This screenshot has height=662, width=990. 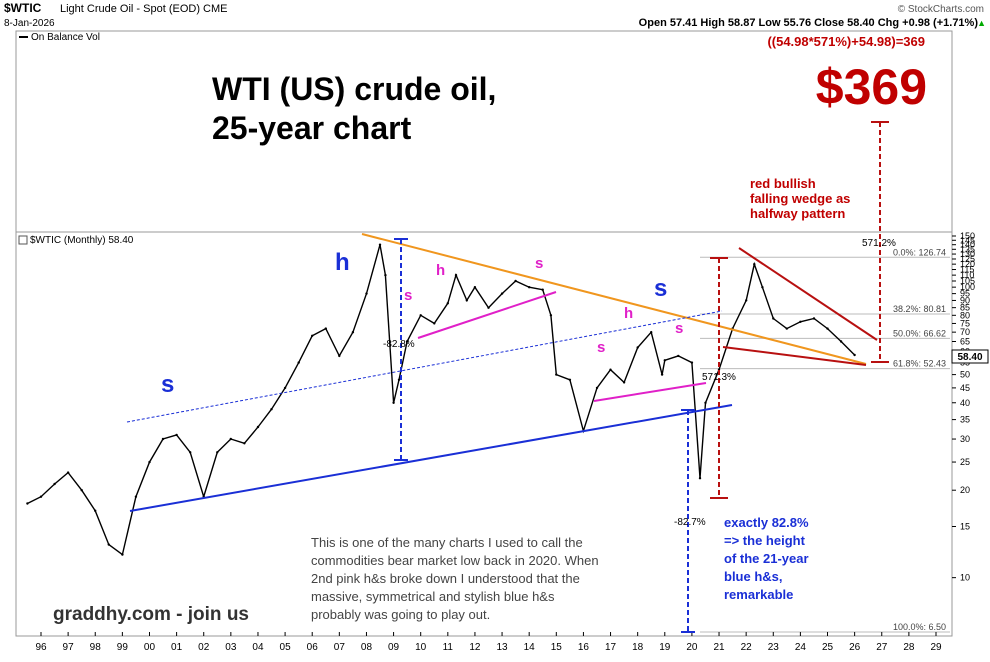 What do you see at coordinates (151, 614) in the screenshot?
I see `footer-credit: graddhy.com - join us` at bounding box center [151, 614].